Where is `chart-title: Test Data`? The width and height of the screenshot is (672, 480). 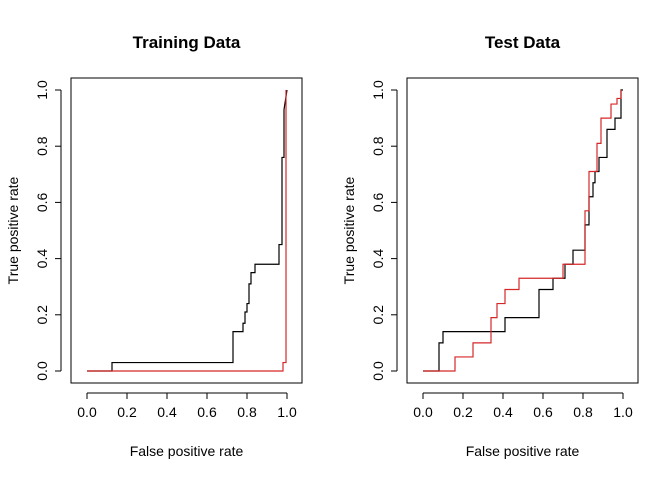
chart-title: Test Data is located at coordinates (523, 42).